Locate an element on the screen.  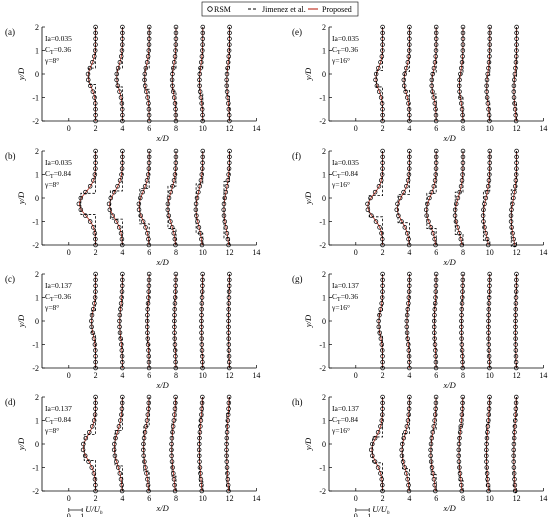
x-axis-label: x/D is located at coordinates (449, 385).